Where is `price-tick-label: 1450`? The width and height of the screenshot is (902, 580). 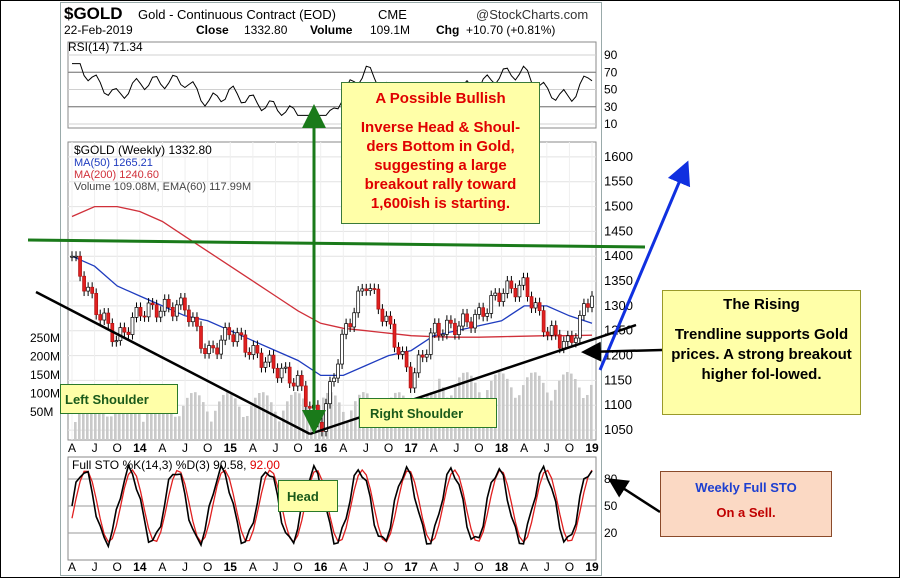 price-tick-label: 1450 is located at coordinates (618, 230).